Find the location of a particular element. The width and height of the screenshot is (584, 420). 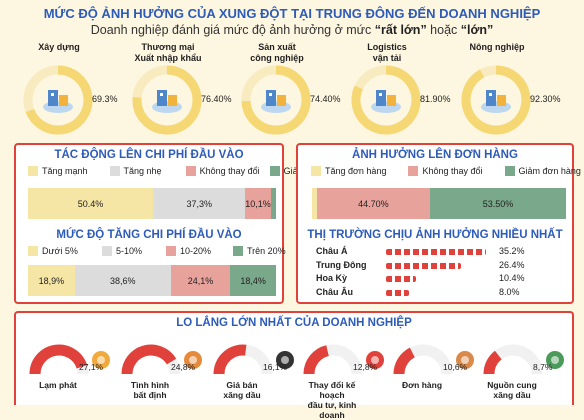

sector-gauge: Logistics vận tải 81.90% is located at coordinates (405, 89).